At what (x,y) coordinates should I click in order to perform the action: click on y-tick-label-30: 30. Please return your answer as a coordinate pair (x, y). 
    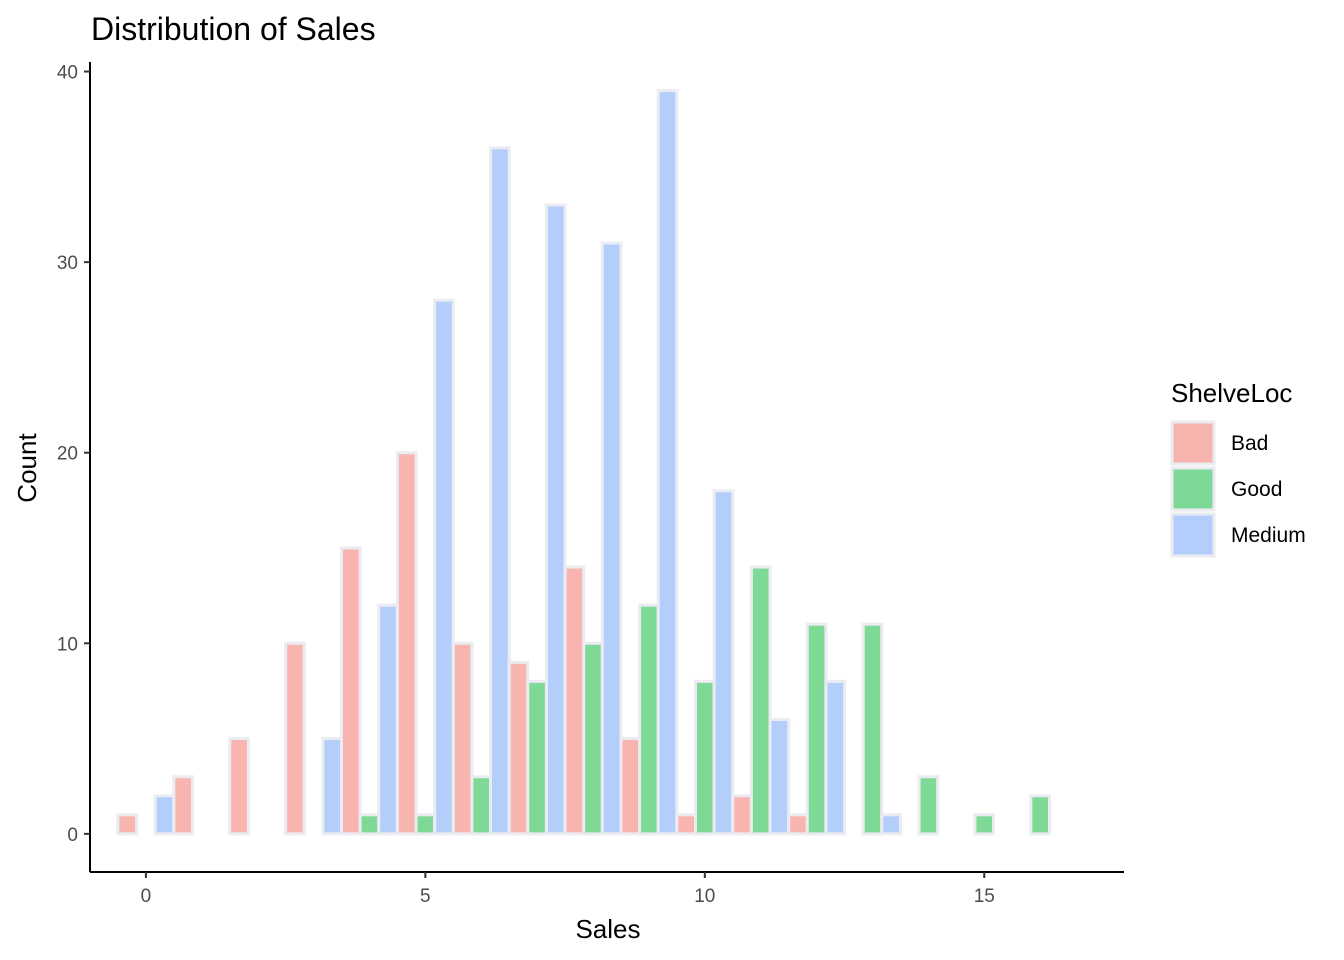
    Looking at the image, I should click on (67, 263).